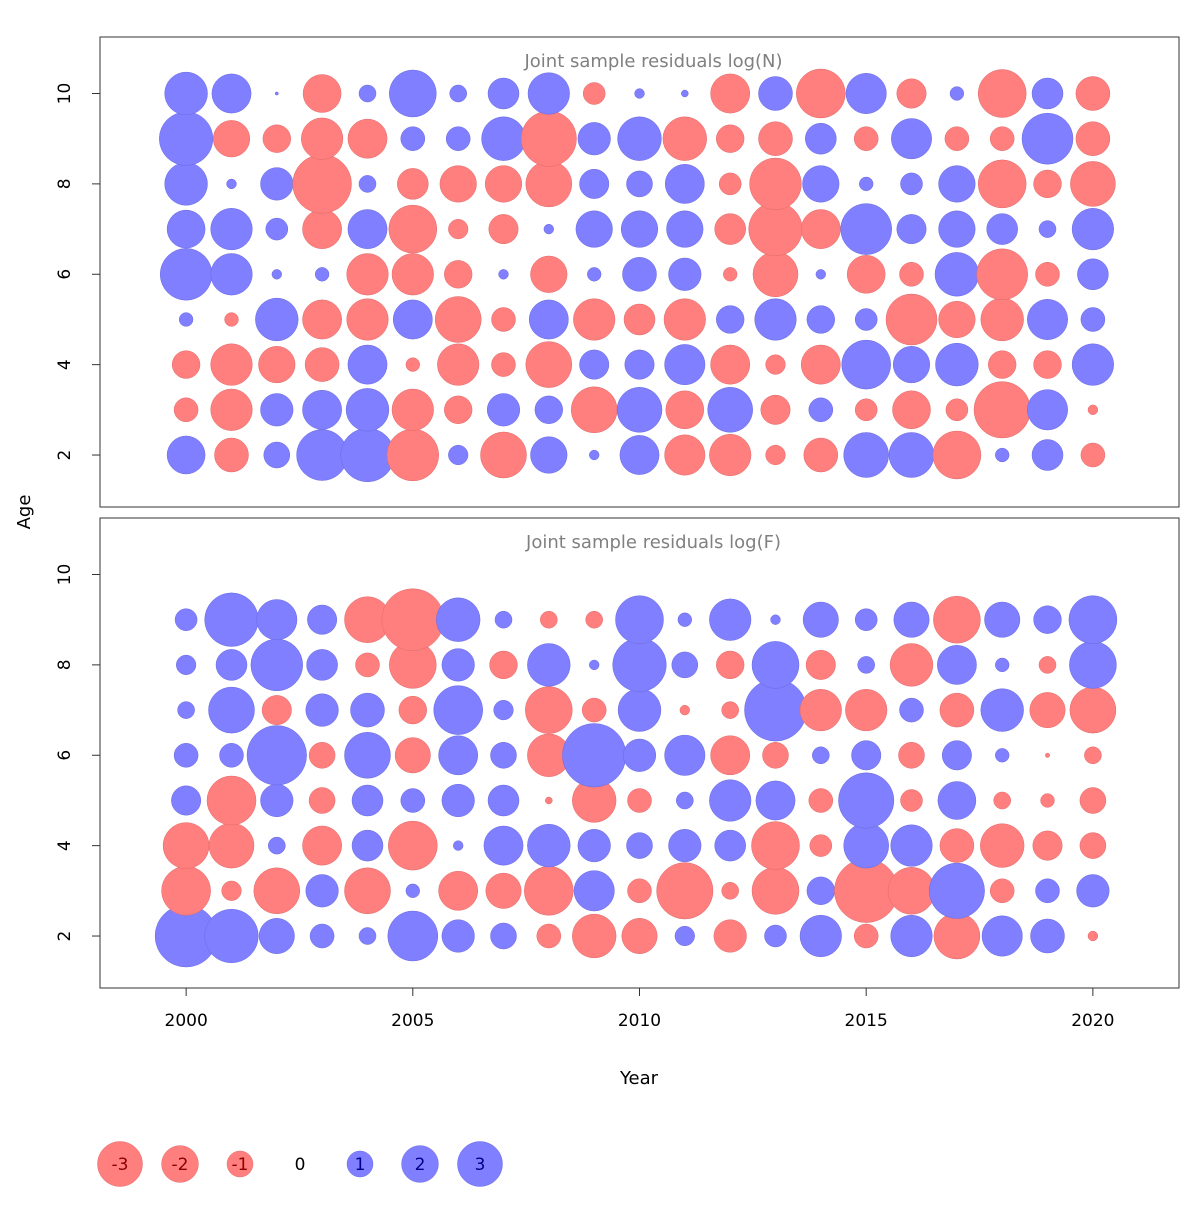  What do you see at coordinates (65, 755) in the screenshot?
I see `y-tick-label: 6` at bounding box center [65, 755].